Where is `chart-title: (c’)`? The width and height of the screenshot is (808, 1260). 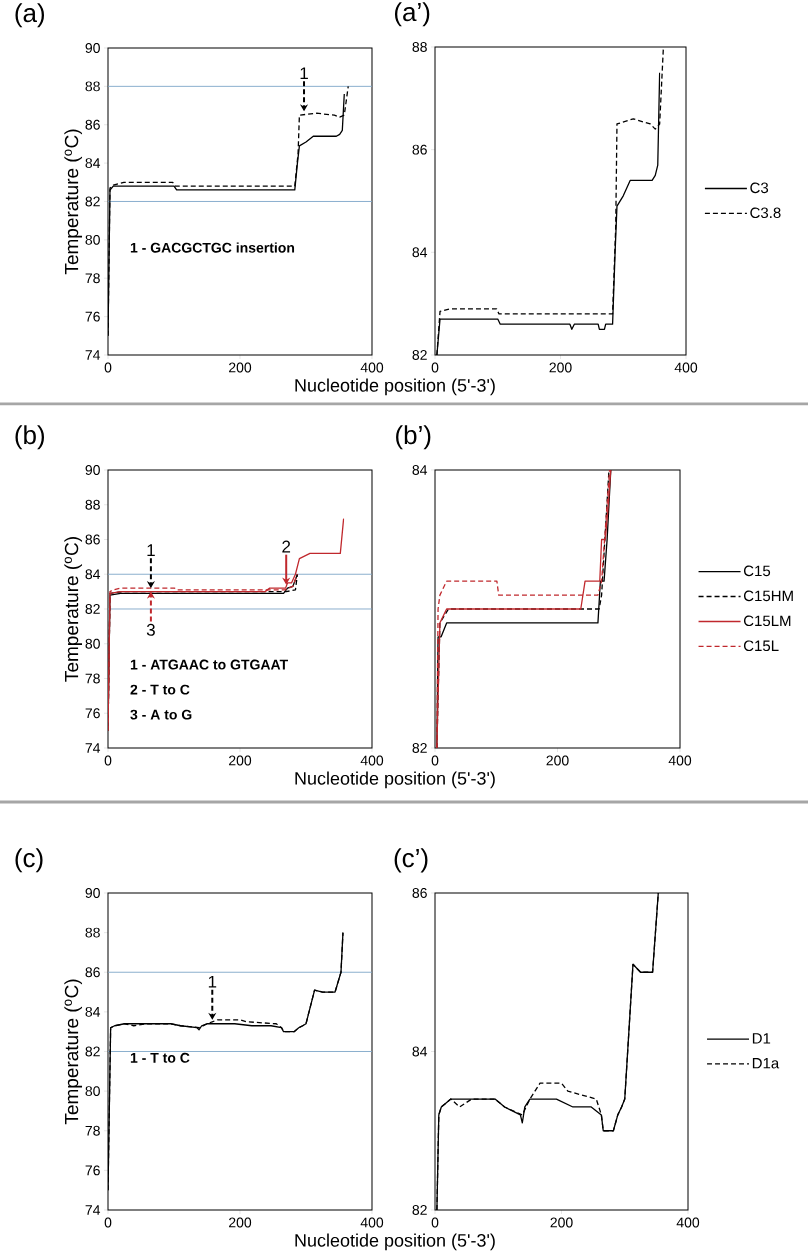
chart-title: (c’) is located at coordinates (411, 860).